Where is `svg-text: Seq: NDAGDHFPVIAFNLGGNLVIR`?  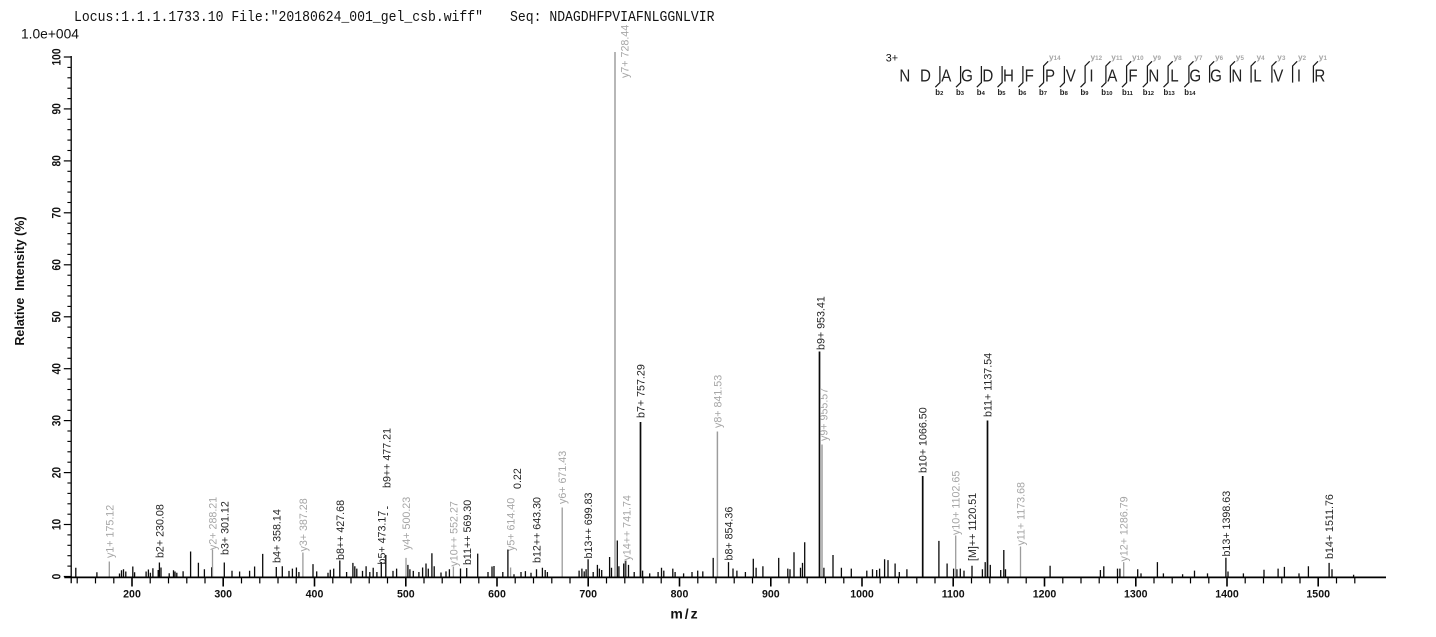
svg-text: Seq: NDAGDHFPVIAFNLGGNLVIR is located at coordinates (612, 17).